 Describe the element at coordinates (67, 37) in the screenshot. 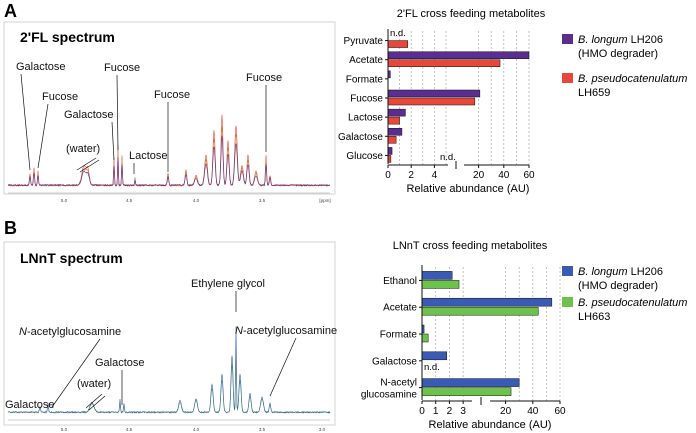

I see `spectrum-title: 2'FL spectrum` at that location.